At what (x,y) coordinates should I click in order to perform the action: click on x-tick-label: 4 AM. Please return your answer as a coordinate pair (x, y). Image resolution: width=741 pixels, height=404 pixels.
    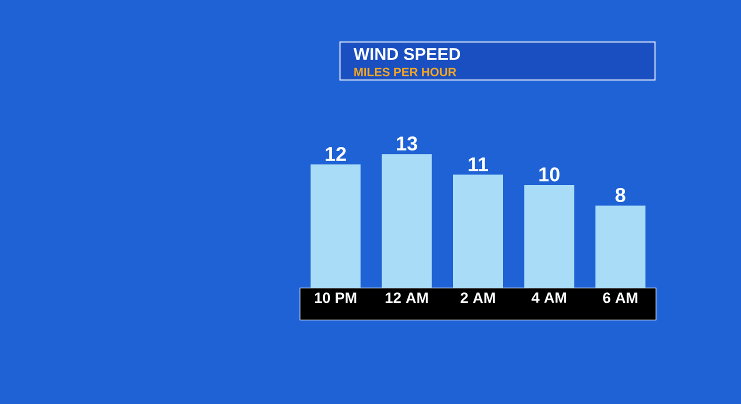
    Looking at the image, I should click on (549, 297).